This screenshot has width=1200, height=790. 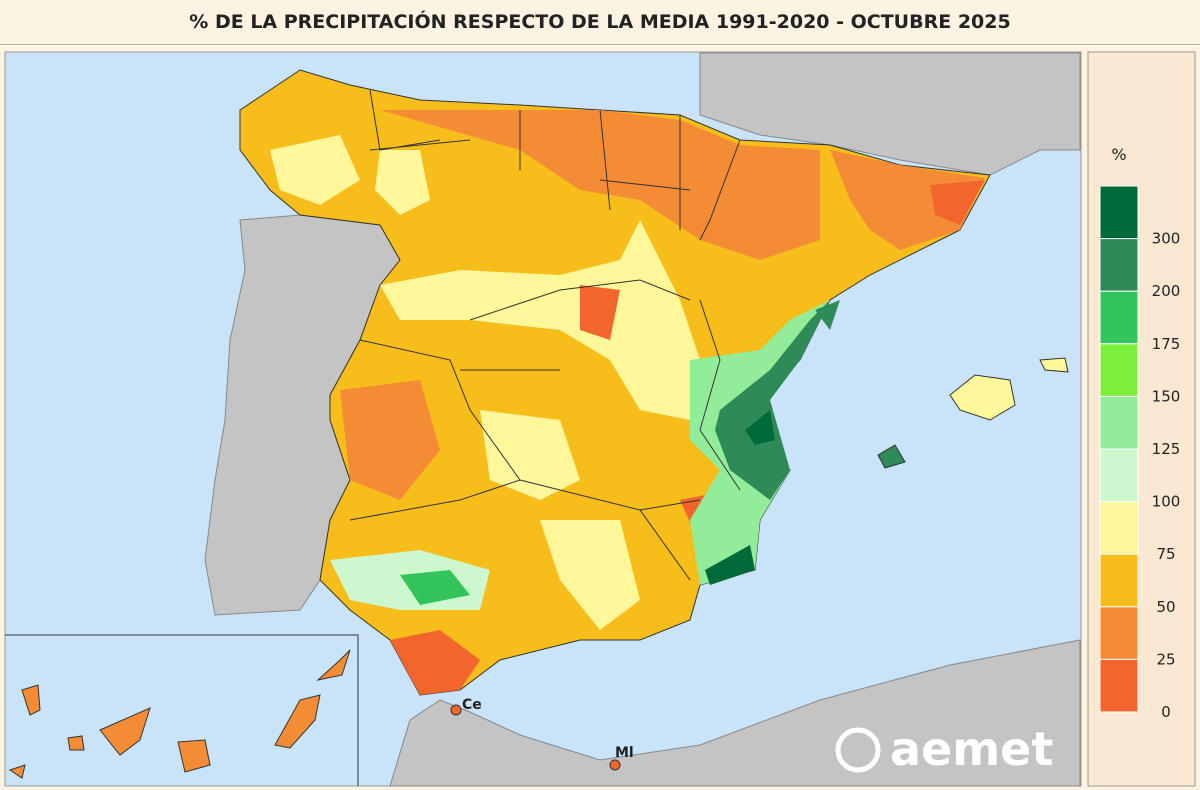 I want to click on legend-label: 300, so click(x=1166, y=239).